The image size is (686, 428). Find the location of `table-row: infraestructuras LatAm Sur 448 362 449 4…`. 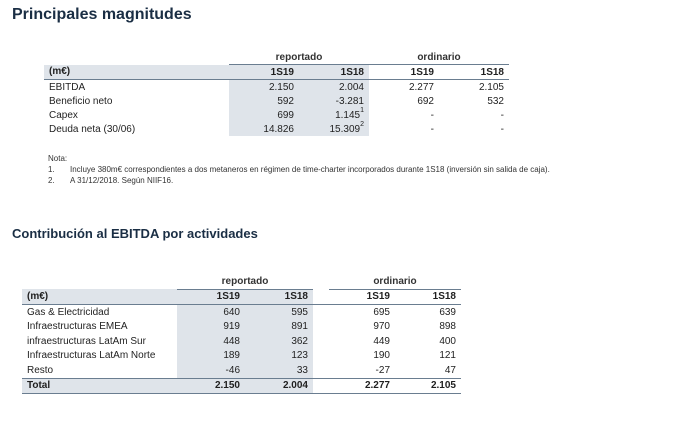

table-row: infraestructuras LatAm Sur 448 362 449 4… is located at coordinates (241, 341).